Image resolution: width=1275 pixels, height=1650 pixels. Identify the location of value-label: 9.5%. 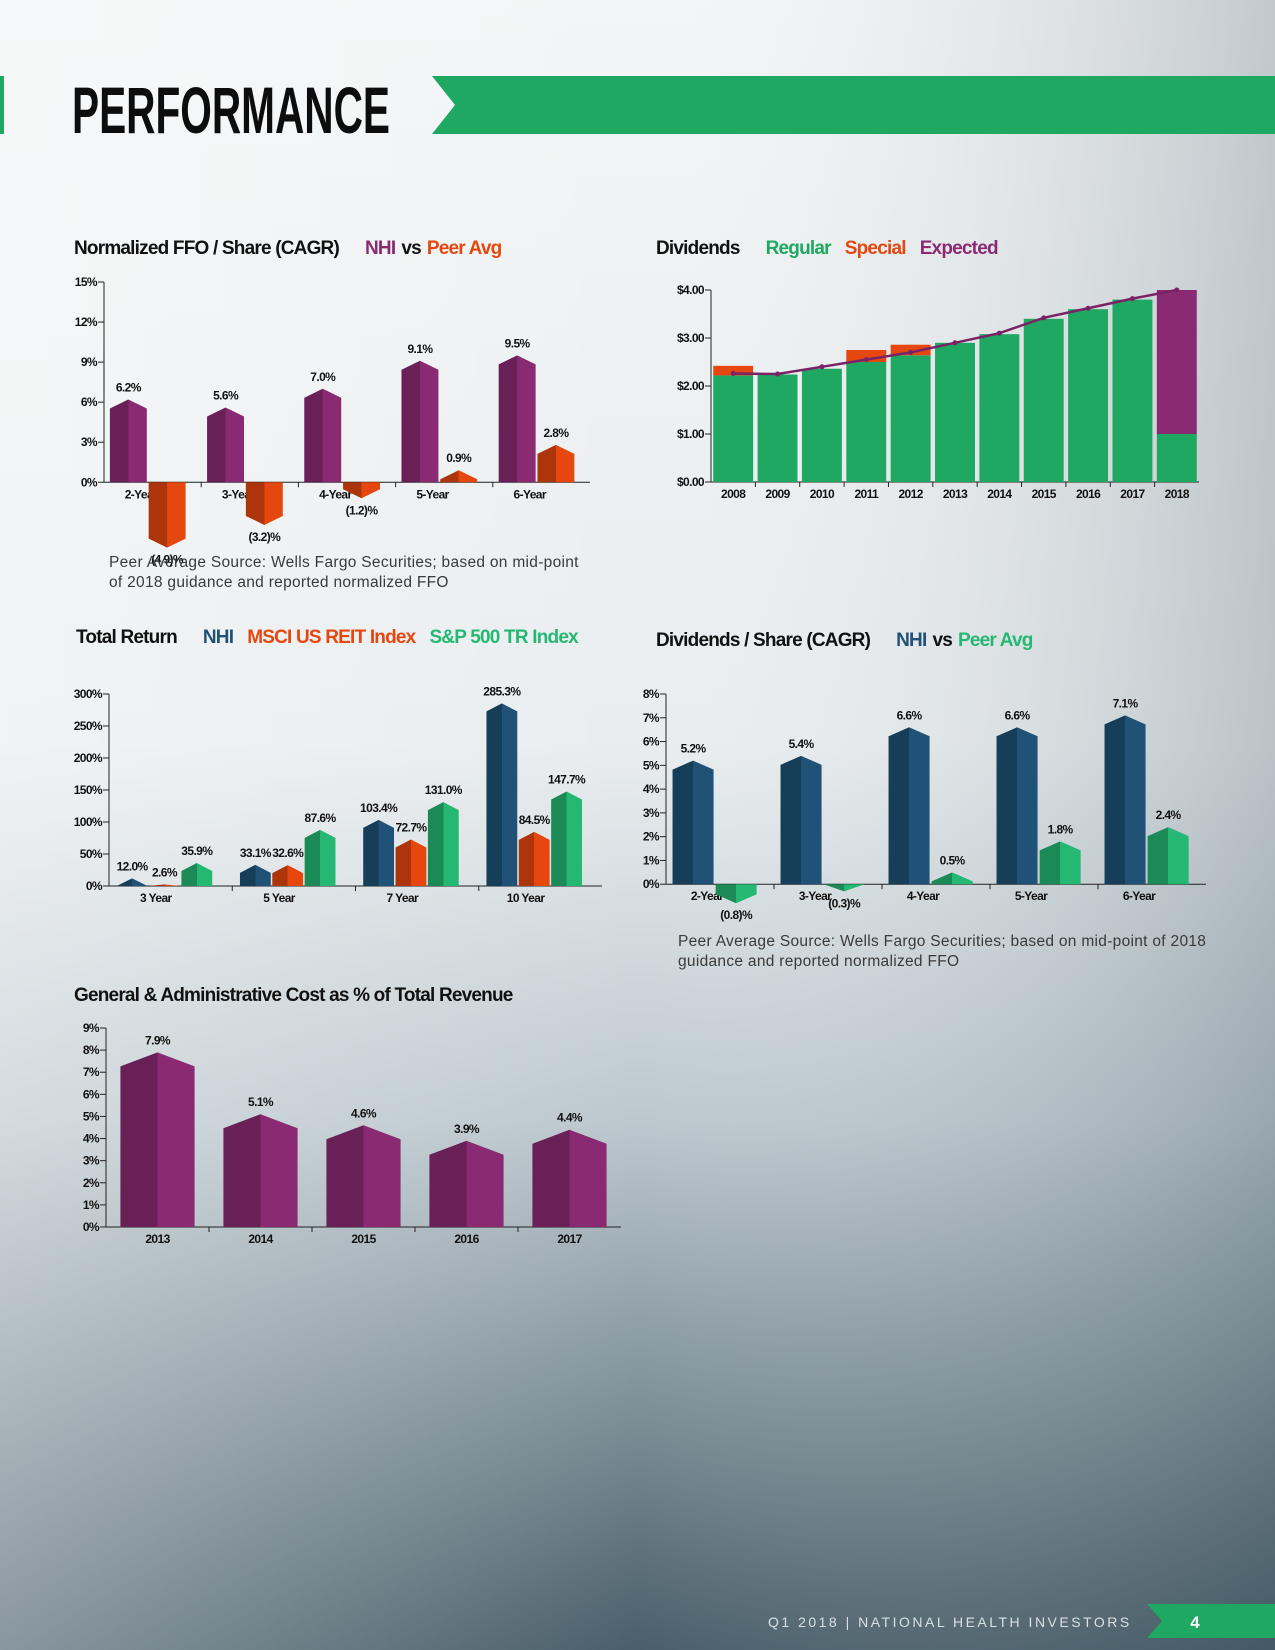
(518, 343).